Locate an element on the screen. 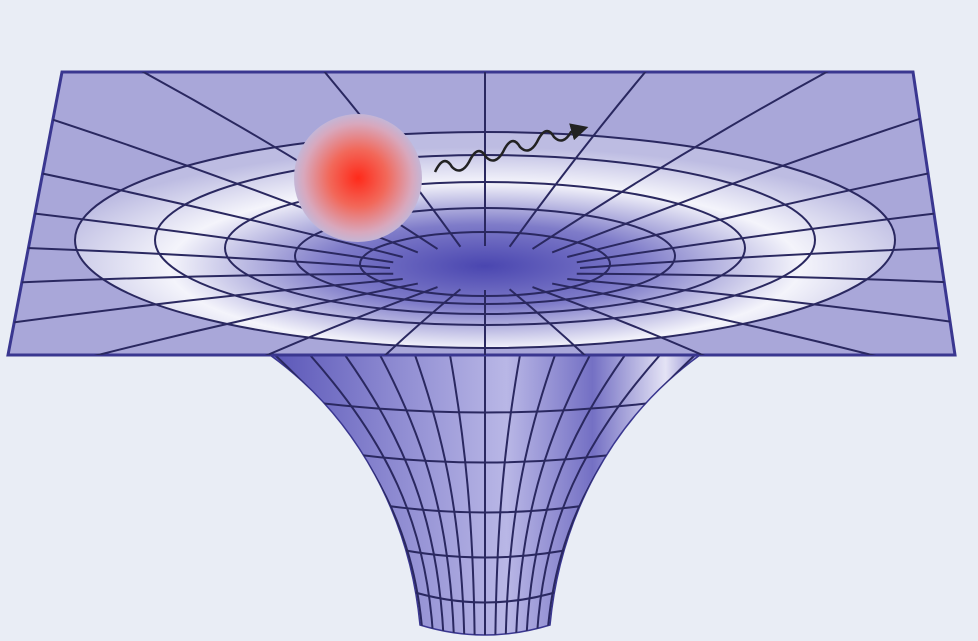 This screenshot has width=978, height=641. mass-ball is located at coordinates (358, 178).